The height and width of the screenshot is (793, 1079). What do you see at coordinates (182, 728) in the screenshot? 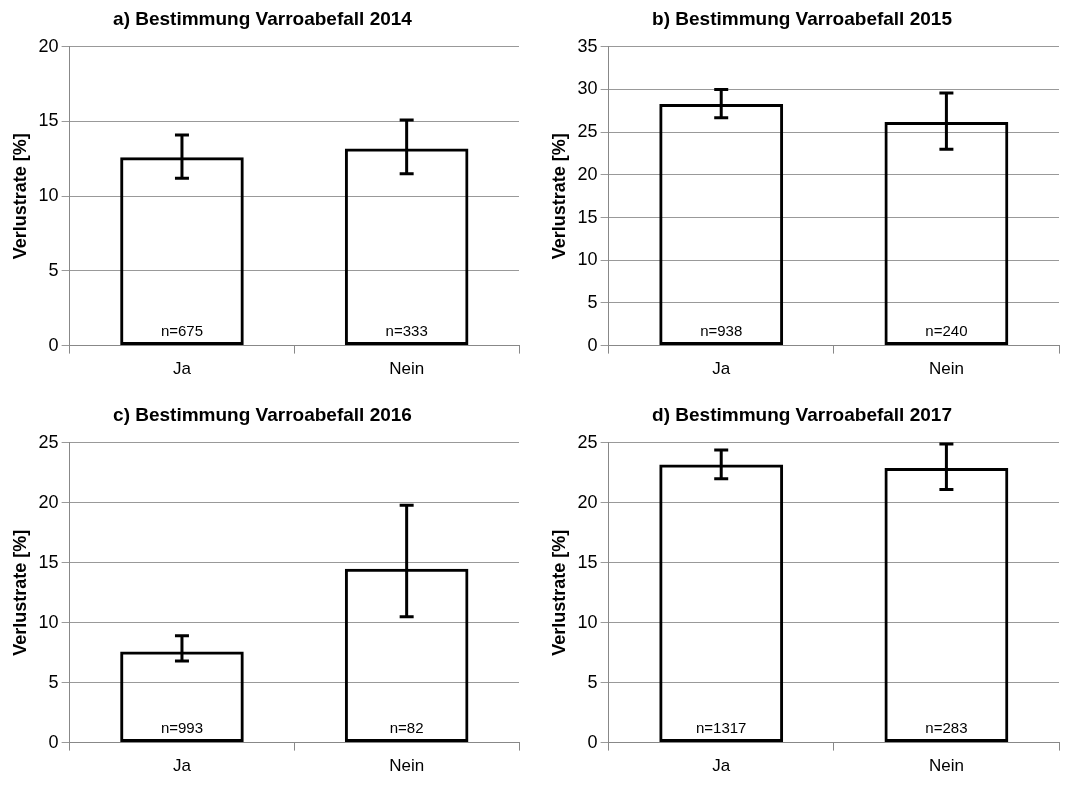
I see `annotation: n=993` at bounding box center [182, 728].